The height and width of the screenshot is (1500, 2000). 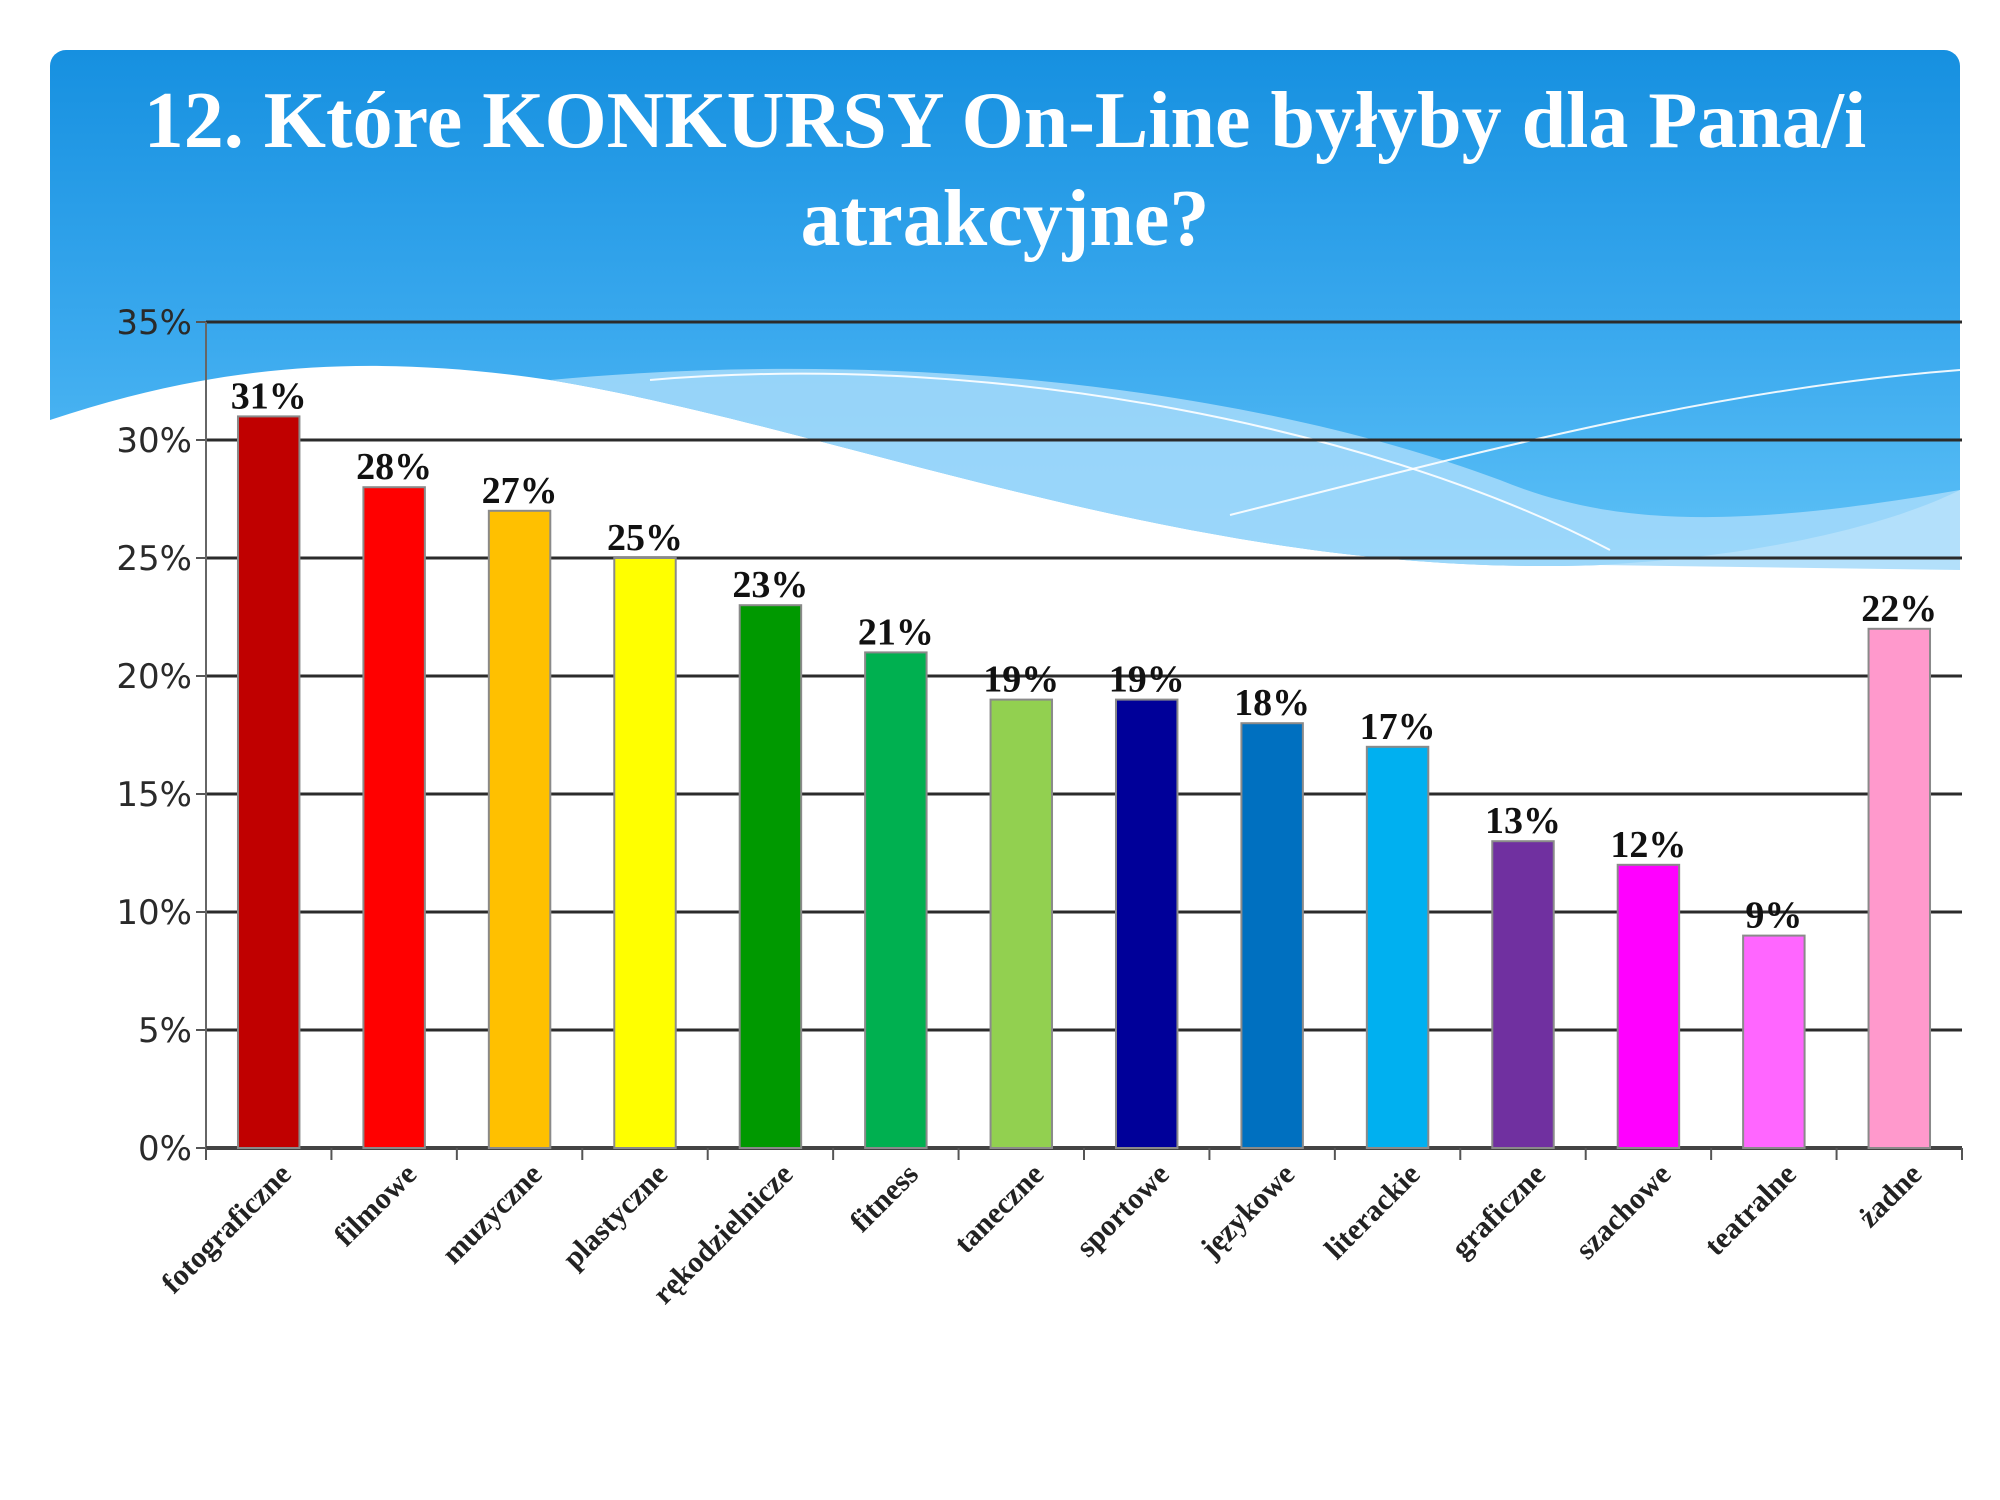 What do you see at coordinates (884, 1198) in the screenshot?
I see `x-category-label: fitness` at bounding box center [884, 1198].